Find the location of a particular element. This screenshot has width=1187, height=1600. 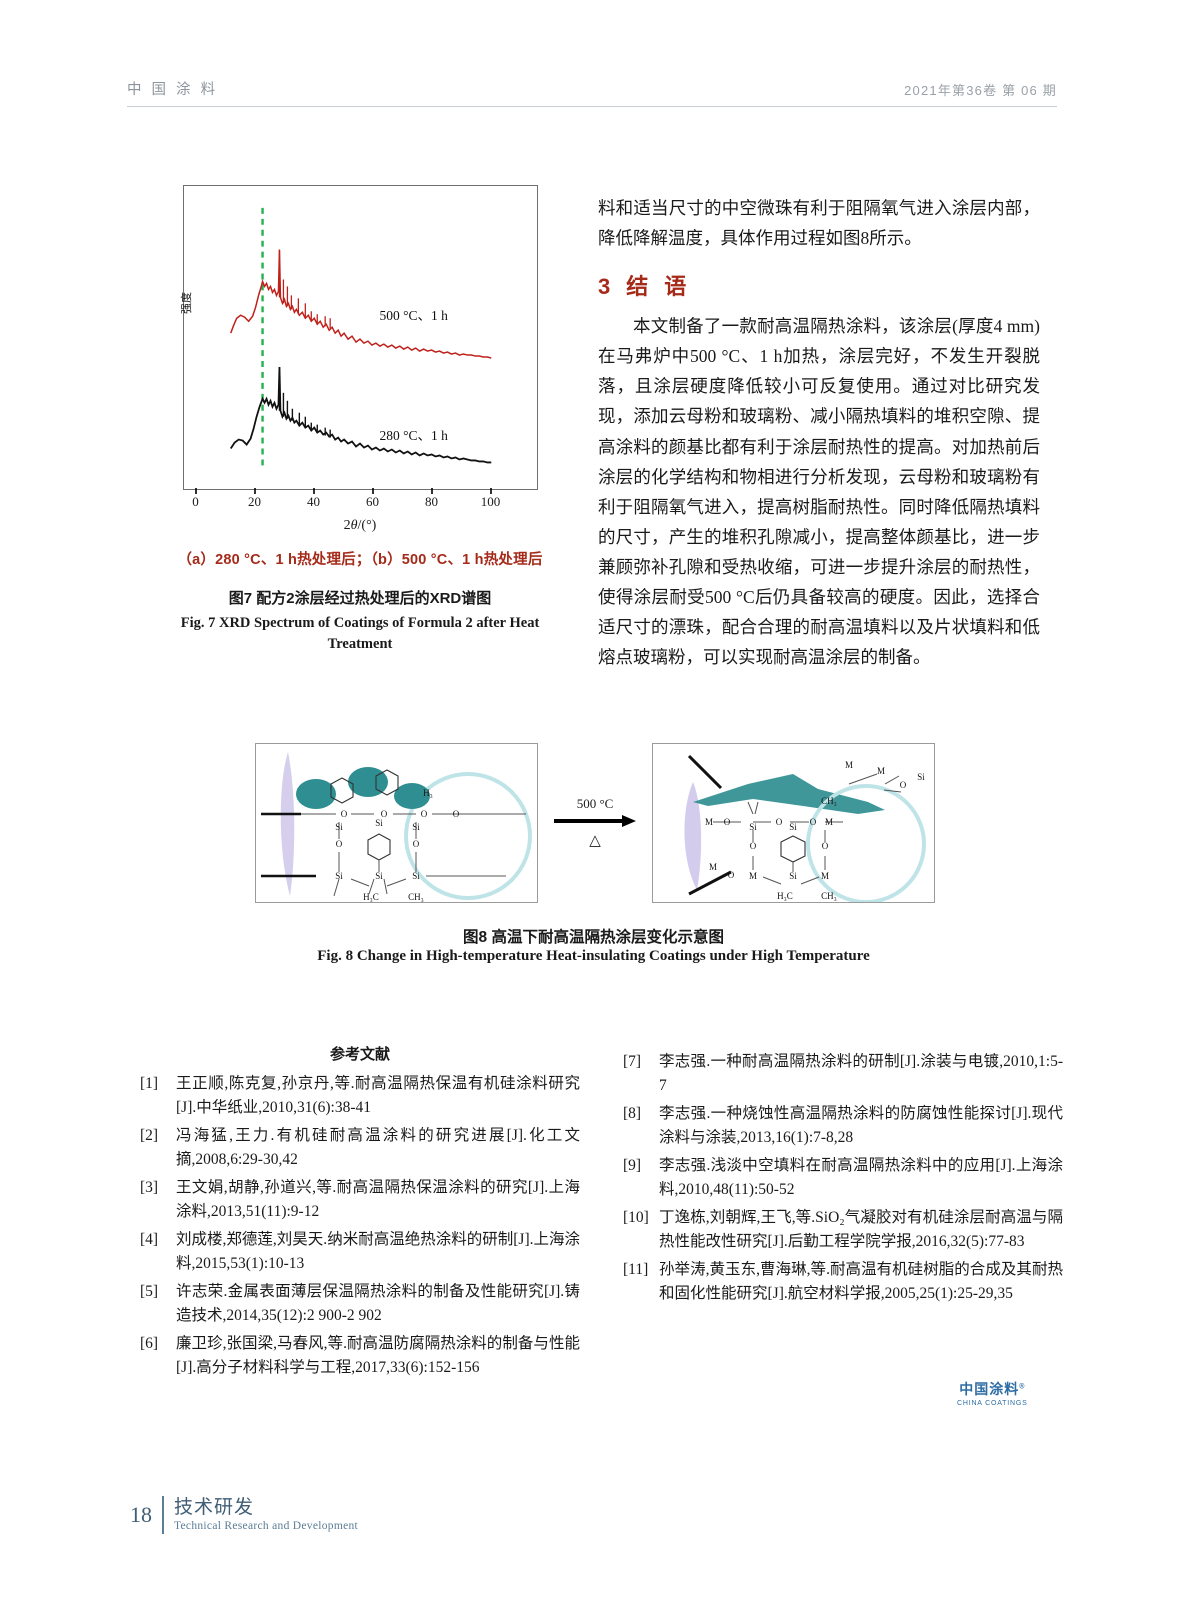

figure8-caption-cn: 图8 高温下耐高温隔热涂层变化示意图 is located at coordinates (593, 937).